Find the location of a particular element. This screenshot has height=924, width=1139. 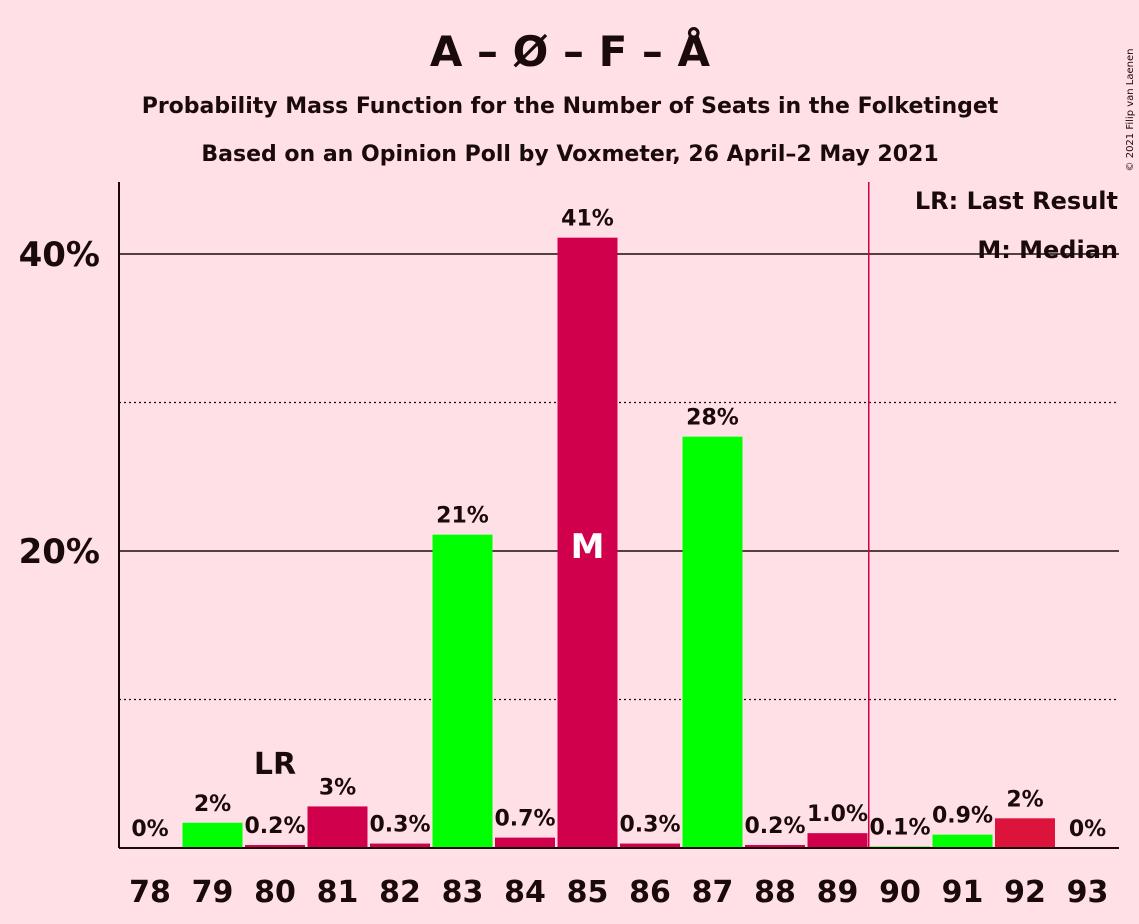

last-result-marker: LR is located at coordinates (275, 764).